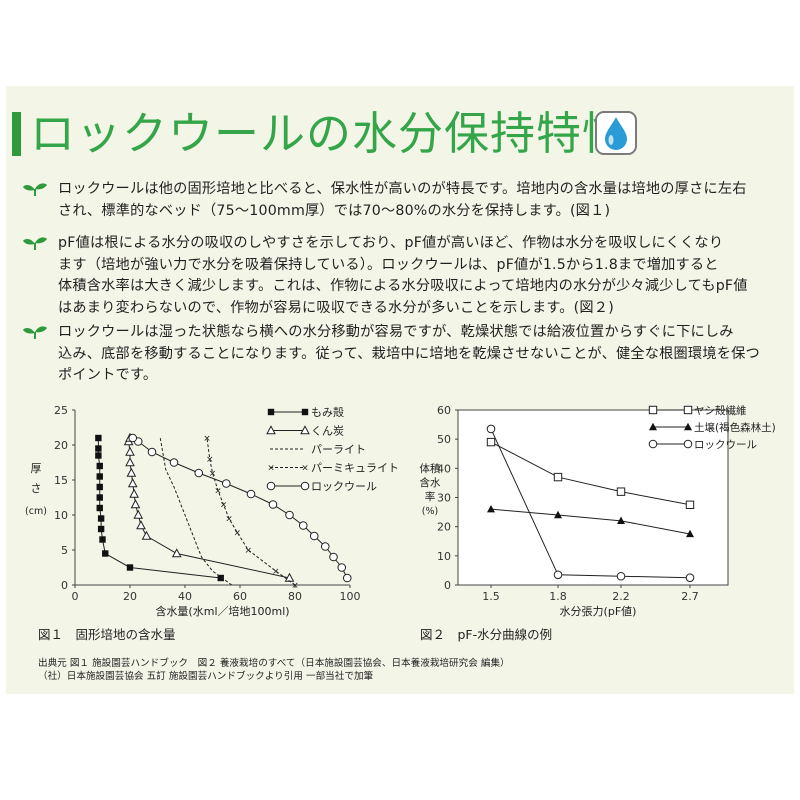  I want to click on x-tick-label: 60, so click(240, 596).